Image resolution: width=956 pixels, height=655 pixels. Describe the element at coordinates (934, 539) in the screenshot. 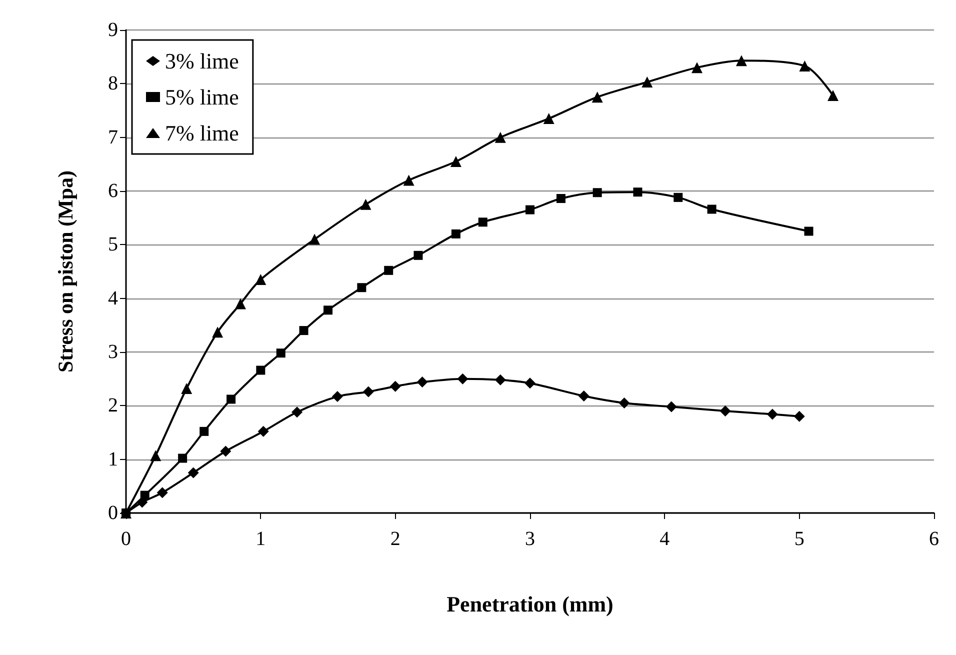

I see `x-tick-label: 6` at that location.